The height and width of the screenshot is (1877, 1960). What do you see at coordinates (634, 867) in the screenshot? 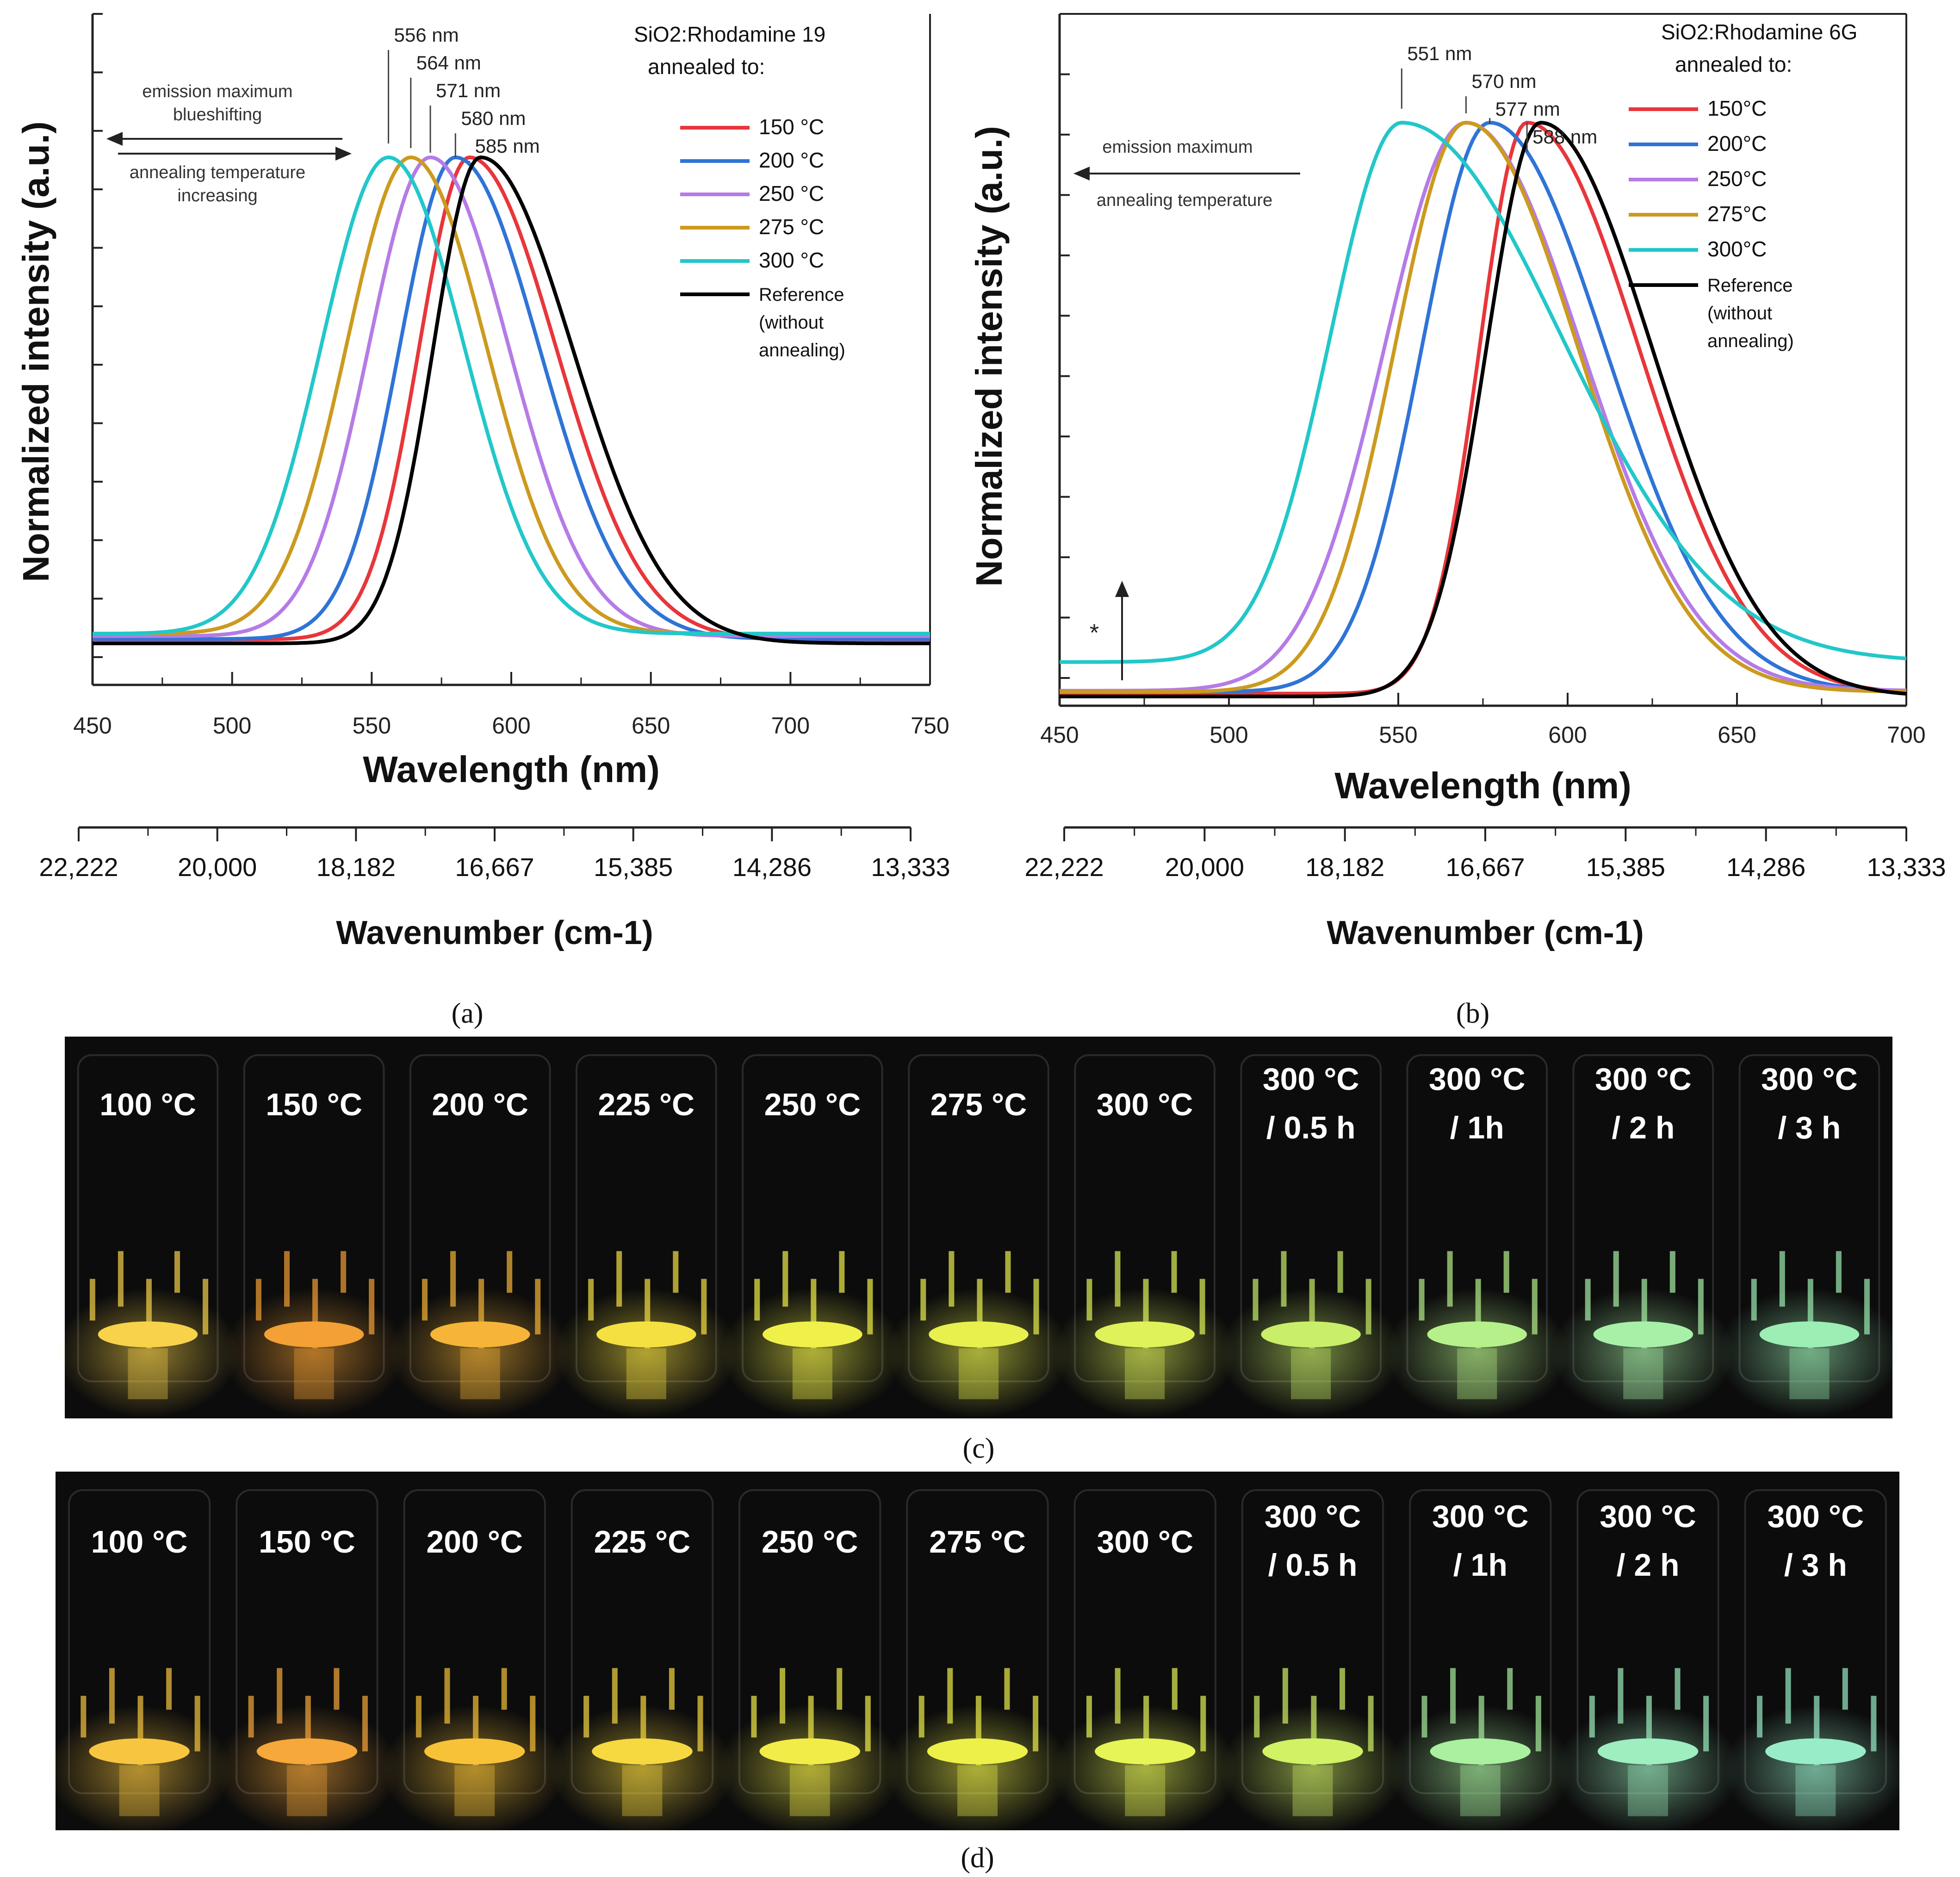
I see `wavenumber-tick-label: 15,385` at bounding box center [634, 867].